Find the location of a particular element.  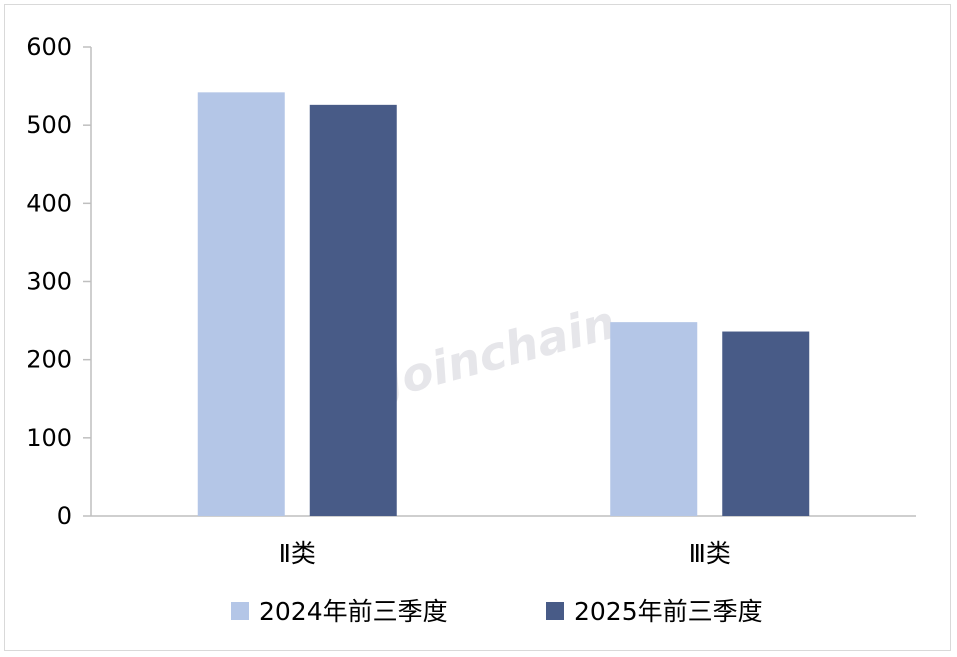

y-tick-label: 0 is located at coordinates (64, 516).